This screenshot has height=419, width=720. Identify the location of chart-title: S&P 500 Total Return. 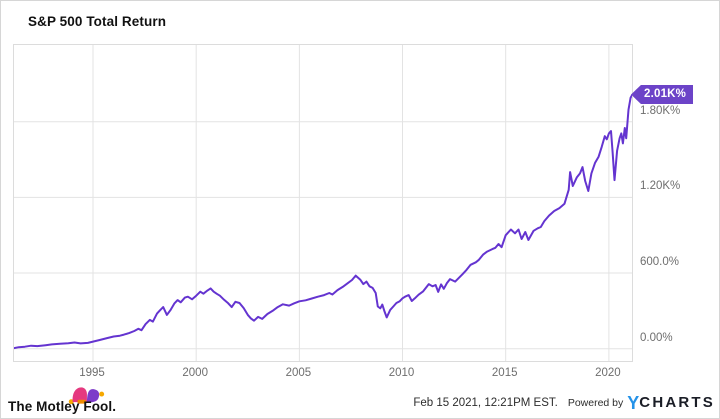
(97, 21).